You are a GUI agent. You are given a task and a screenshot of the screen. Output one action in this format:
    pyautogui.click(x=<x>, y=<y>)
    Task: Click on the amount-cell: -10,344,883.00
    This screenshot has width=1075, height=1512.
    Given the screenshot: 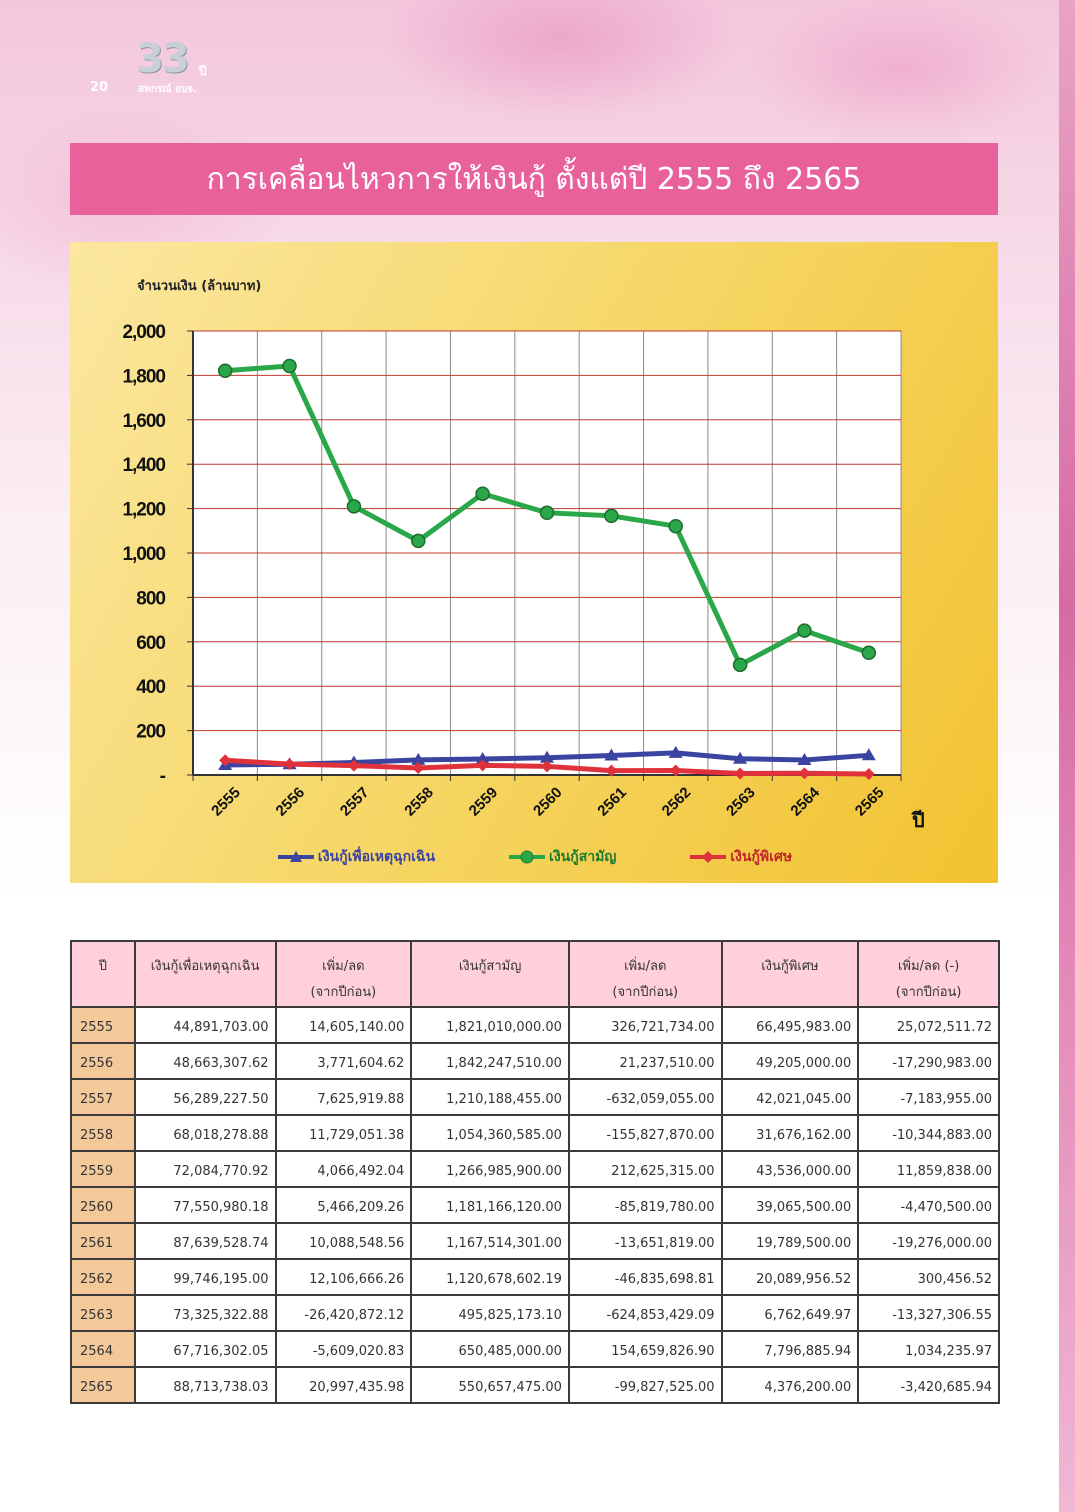 What is the action you would take?
    pyautogui.click(x=928, y=1133)
    